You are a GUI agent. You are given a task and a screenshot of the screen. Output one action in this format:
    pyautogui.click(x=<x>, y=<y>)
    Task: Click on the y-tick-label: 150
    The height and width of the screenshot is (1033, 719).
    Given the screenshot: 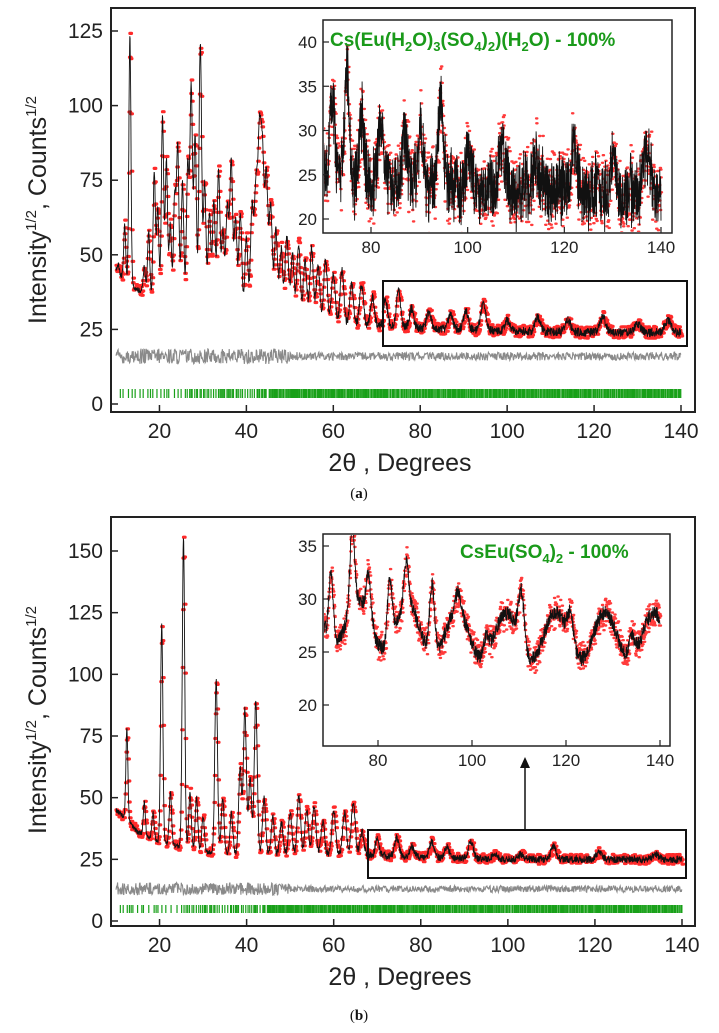 What is the action you would take?
    pyautogui.click(x=85, y=551)
    